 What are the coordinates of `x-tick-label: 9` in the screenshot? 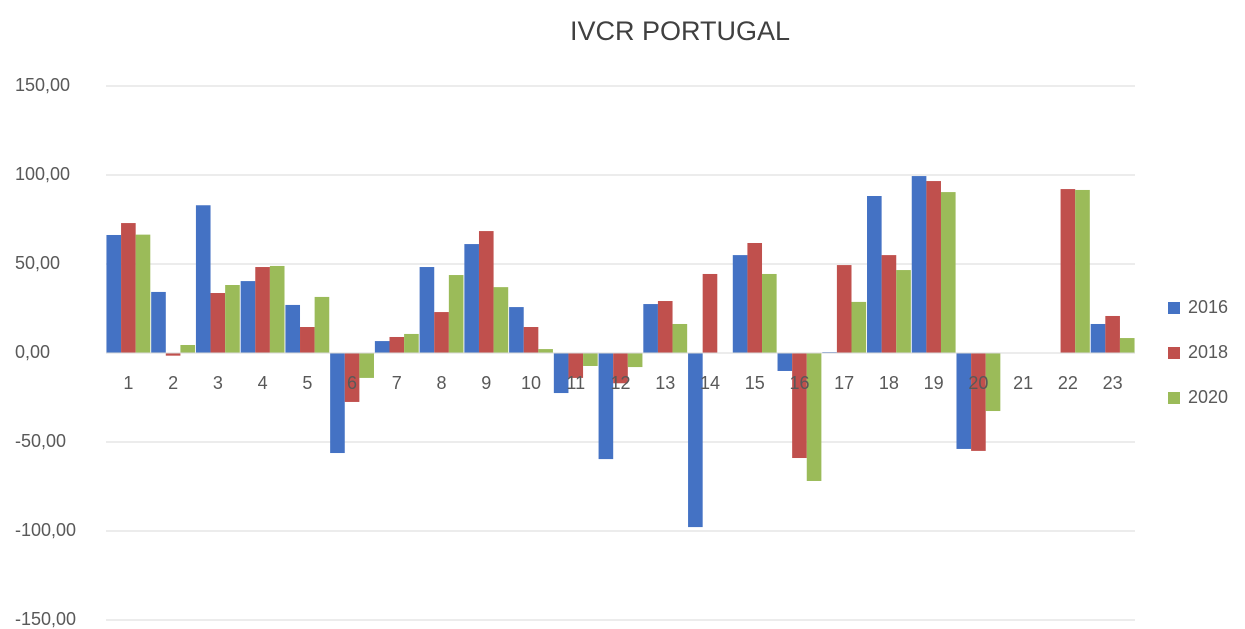 It's located at (486, 383).